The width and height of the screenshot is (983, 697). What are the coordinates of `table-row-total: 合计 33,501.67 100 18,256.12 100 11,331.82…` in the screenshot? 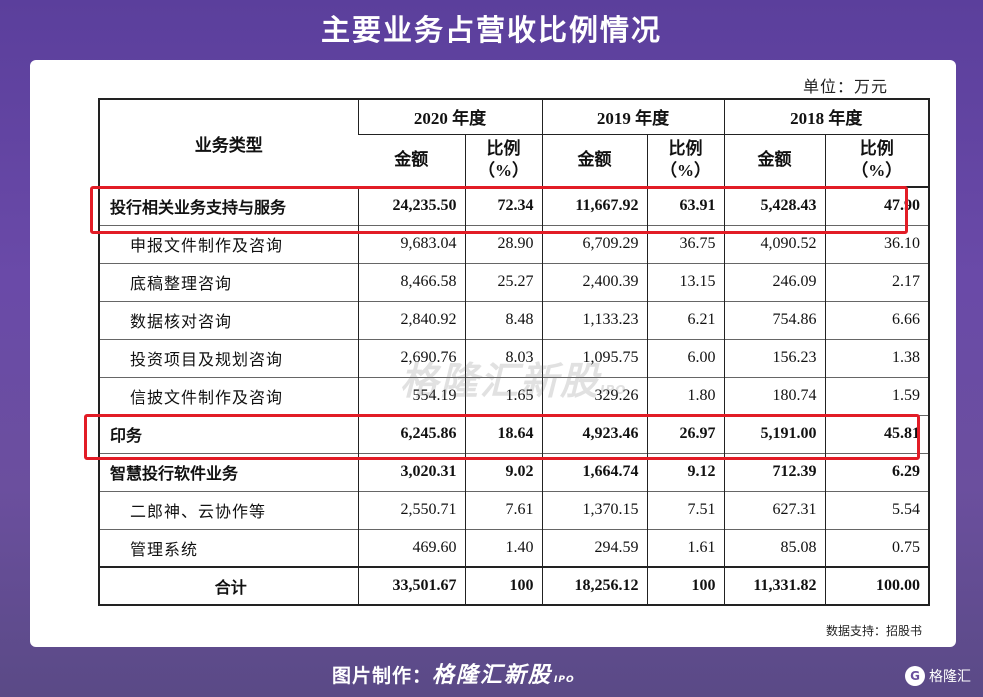 It's located at (514, 585).